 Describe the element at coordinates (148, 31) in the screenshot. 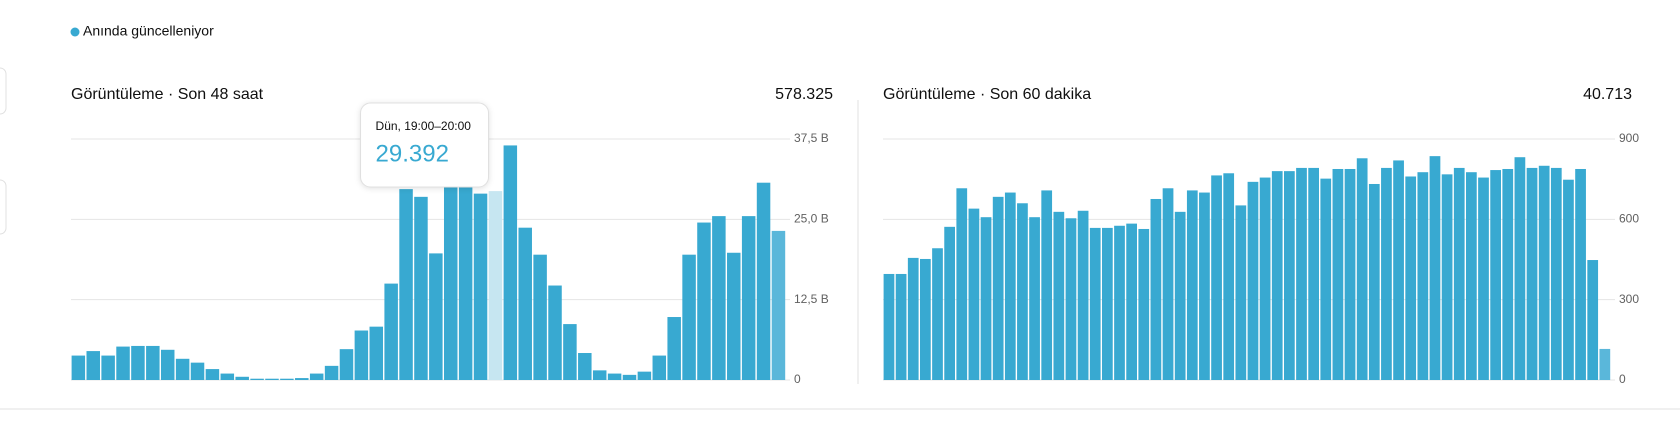

I see `live-label: Anında güncelleniyor` at that location.